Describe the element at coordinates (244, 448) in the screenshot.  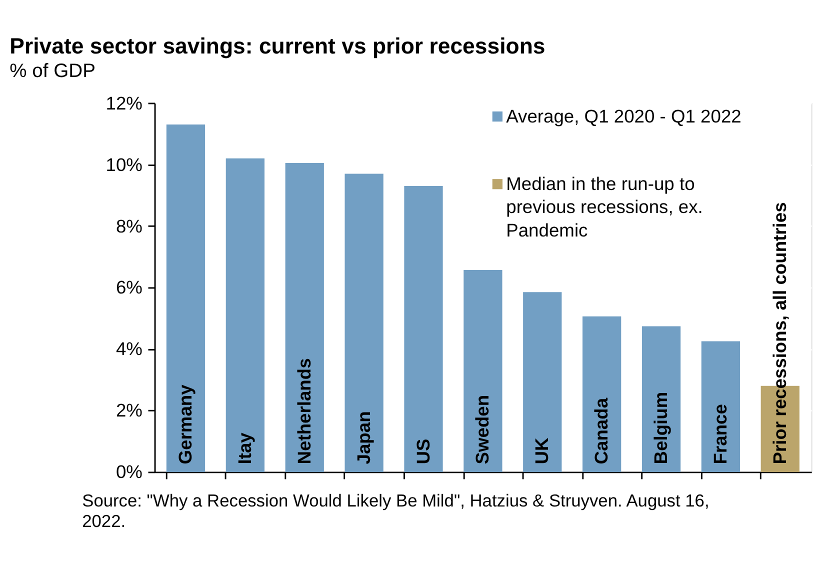
I see `x-tick-label: Itay` at that location.